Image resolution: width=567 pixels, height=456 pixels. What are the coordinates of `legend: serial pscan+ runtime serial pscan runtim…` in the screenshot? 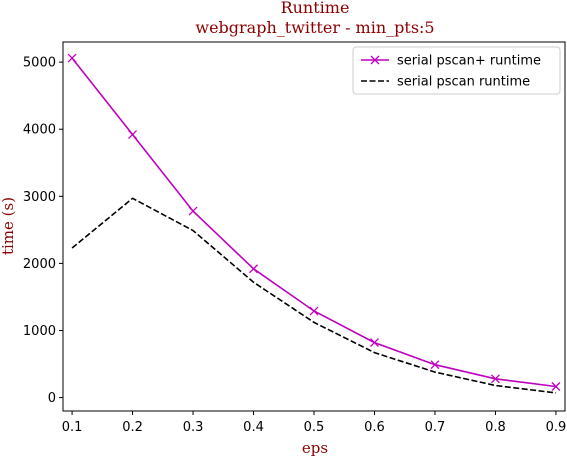 It's located at (456, 70).